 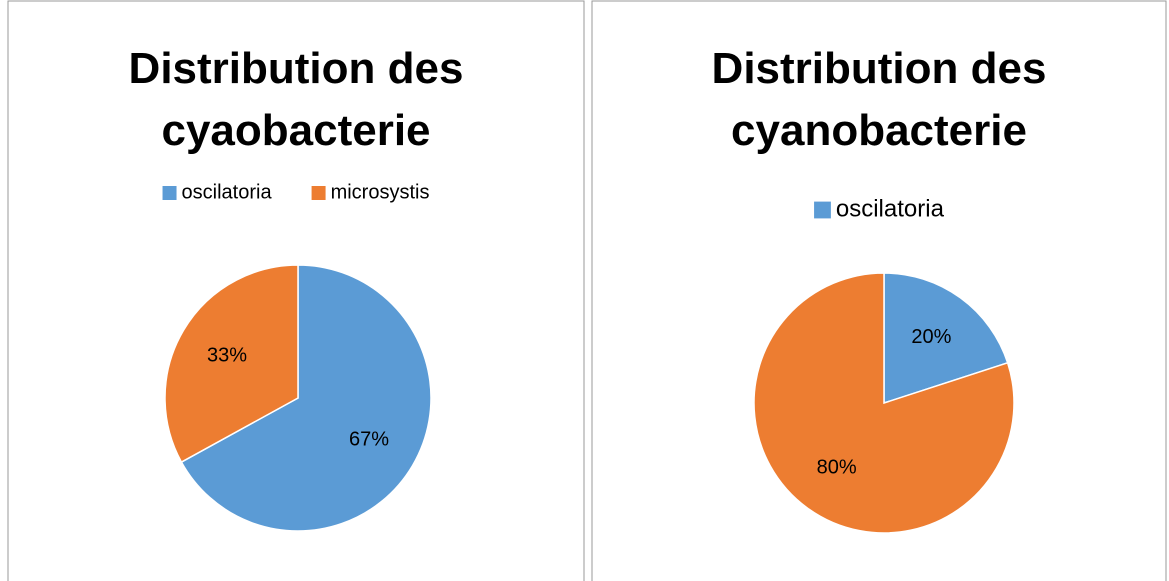 What do you see at coordinates (879, 99) in the screenshot?
I see `chart-title: Distribution des cyanobacterie` at bounding box center [879, 99].